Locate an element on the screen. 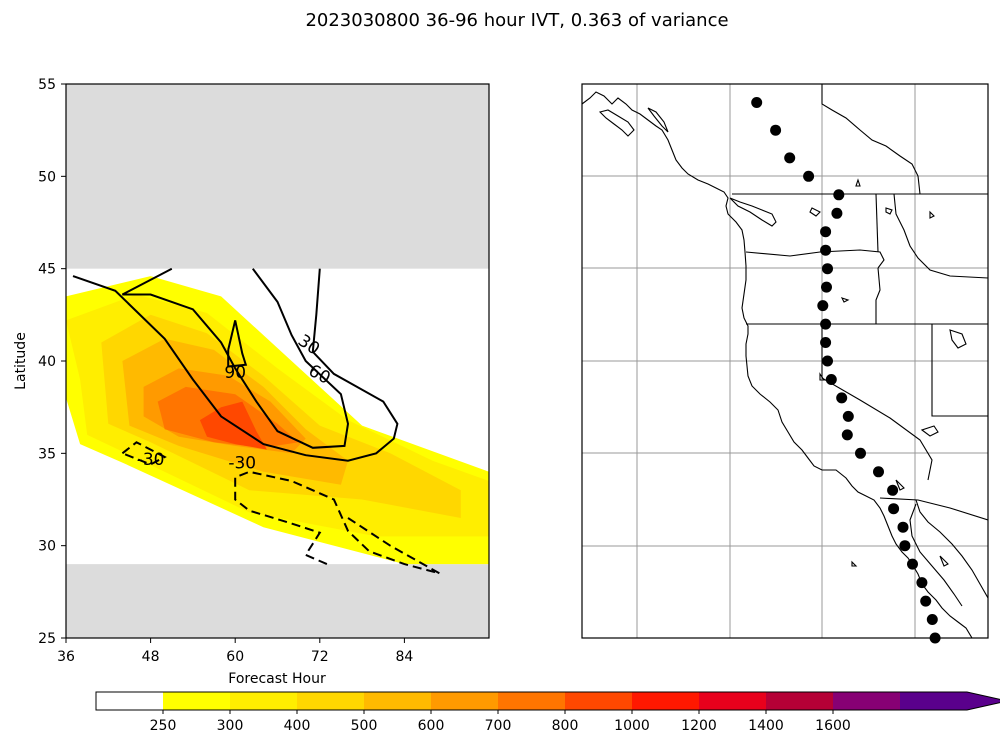  y-axis-ticks: 25 30 35 40 45 50 55 is located at coordinates (52, 362).